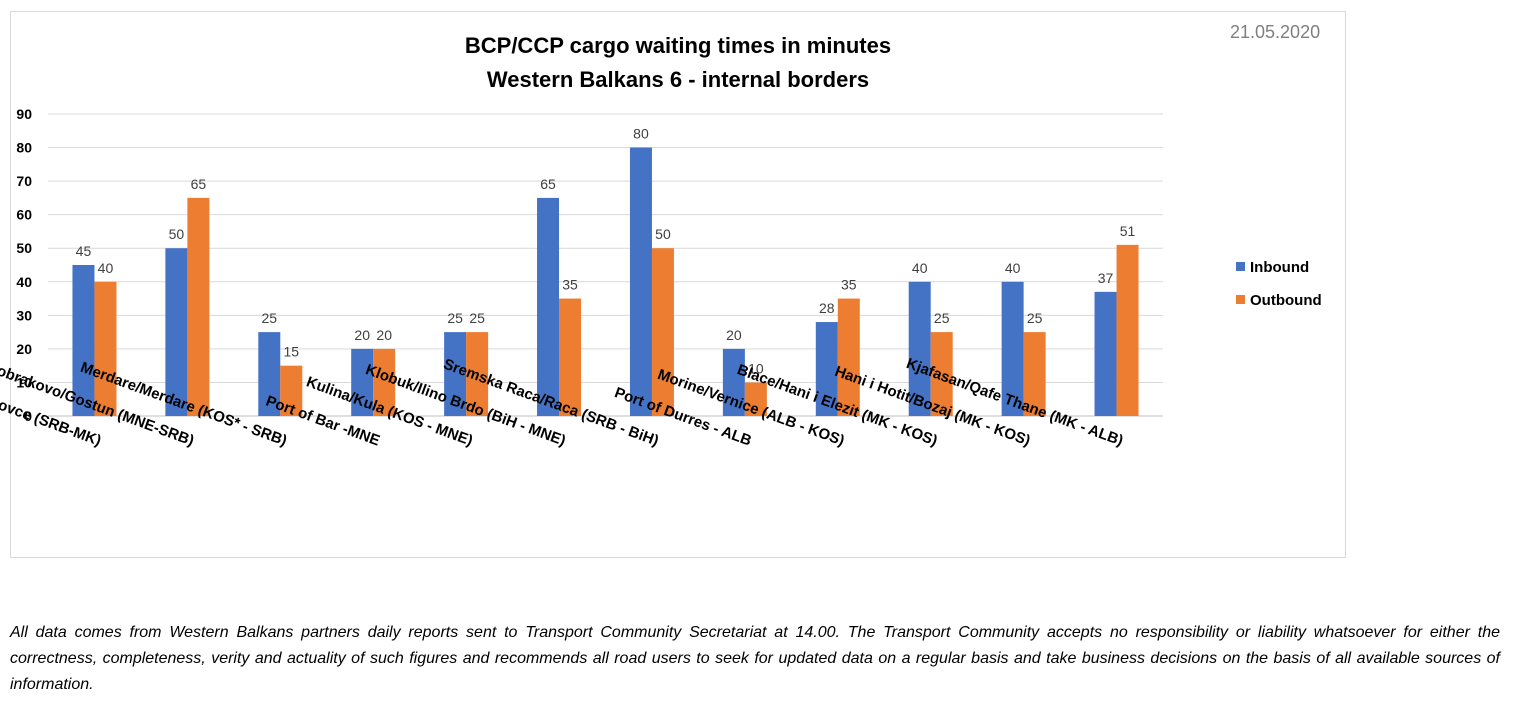 The width and height of the screenshot is (1513, 707). What do you see at coordinates (24, 382) in the screenshot?
I see `y-tick-label: 10` at bounding box center [24, 382].